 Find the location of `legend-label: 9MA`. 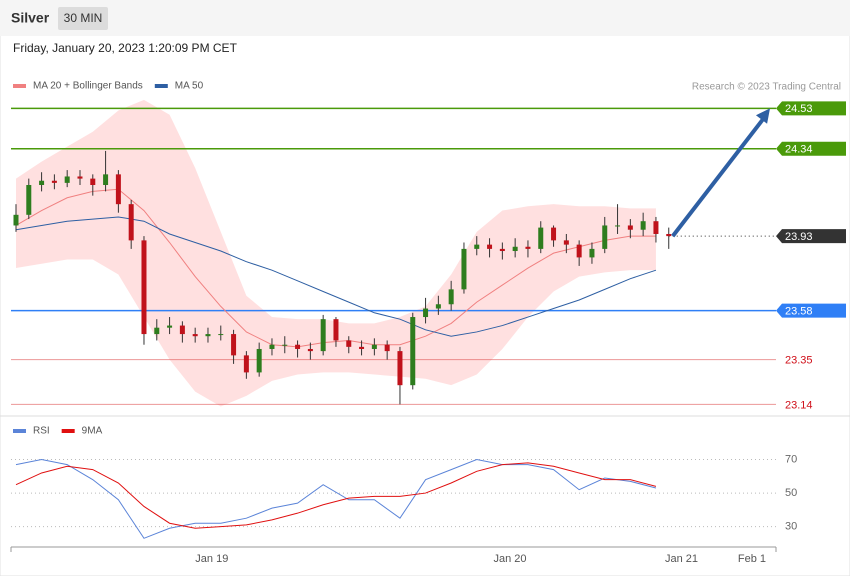

legend-label: 9MA is located at coordinates (92, 431).